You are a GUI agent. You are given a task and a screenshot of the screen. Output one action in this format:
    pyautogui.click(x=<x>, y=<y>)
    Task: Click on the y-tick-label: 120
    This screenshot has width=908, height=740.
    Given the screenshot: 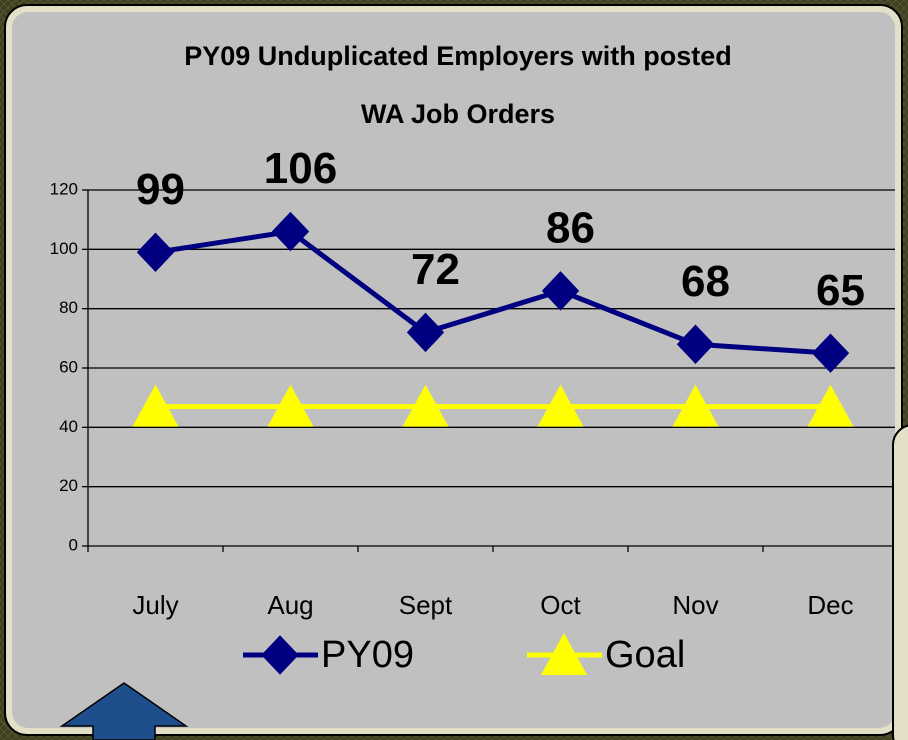 What is the action you would take?
    pyautogui.click(x=64, y=188)
    